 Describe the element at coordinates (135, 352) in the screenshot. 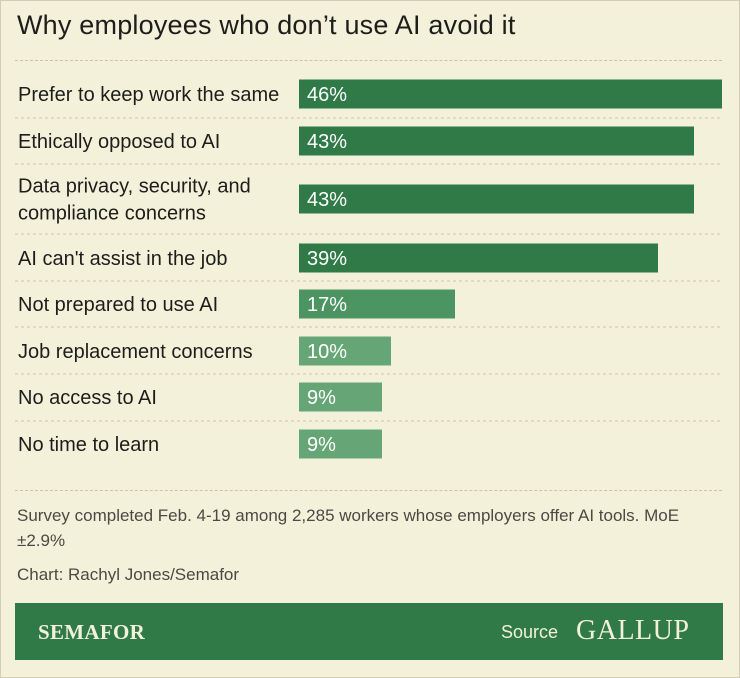

I see `category-label: Job replacement concerns` at that location.